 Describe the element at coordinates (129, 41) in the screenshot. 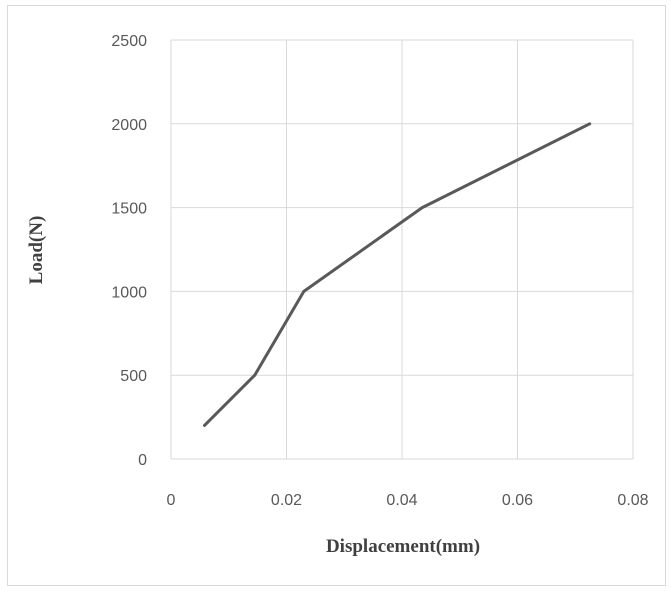

I see `y-tick-label: 2500` at that location.